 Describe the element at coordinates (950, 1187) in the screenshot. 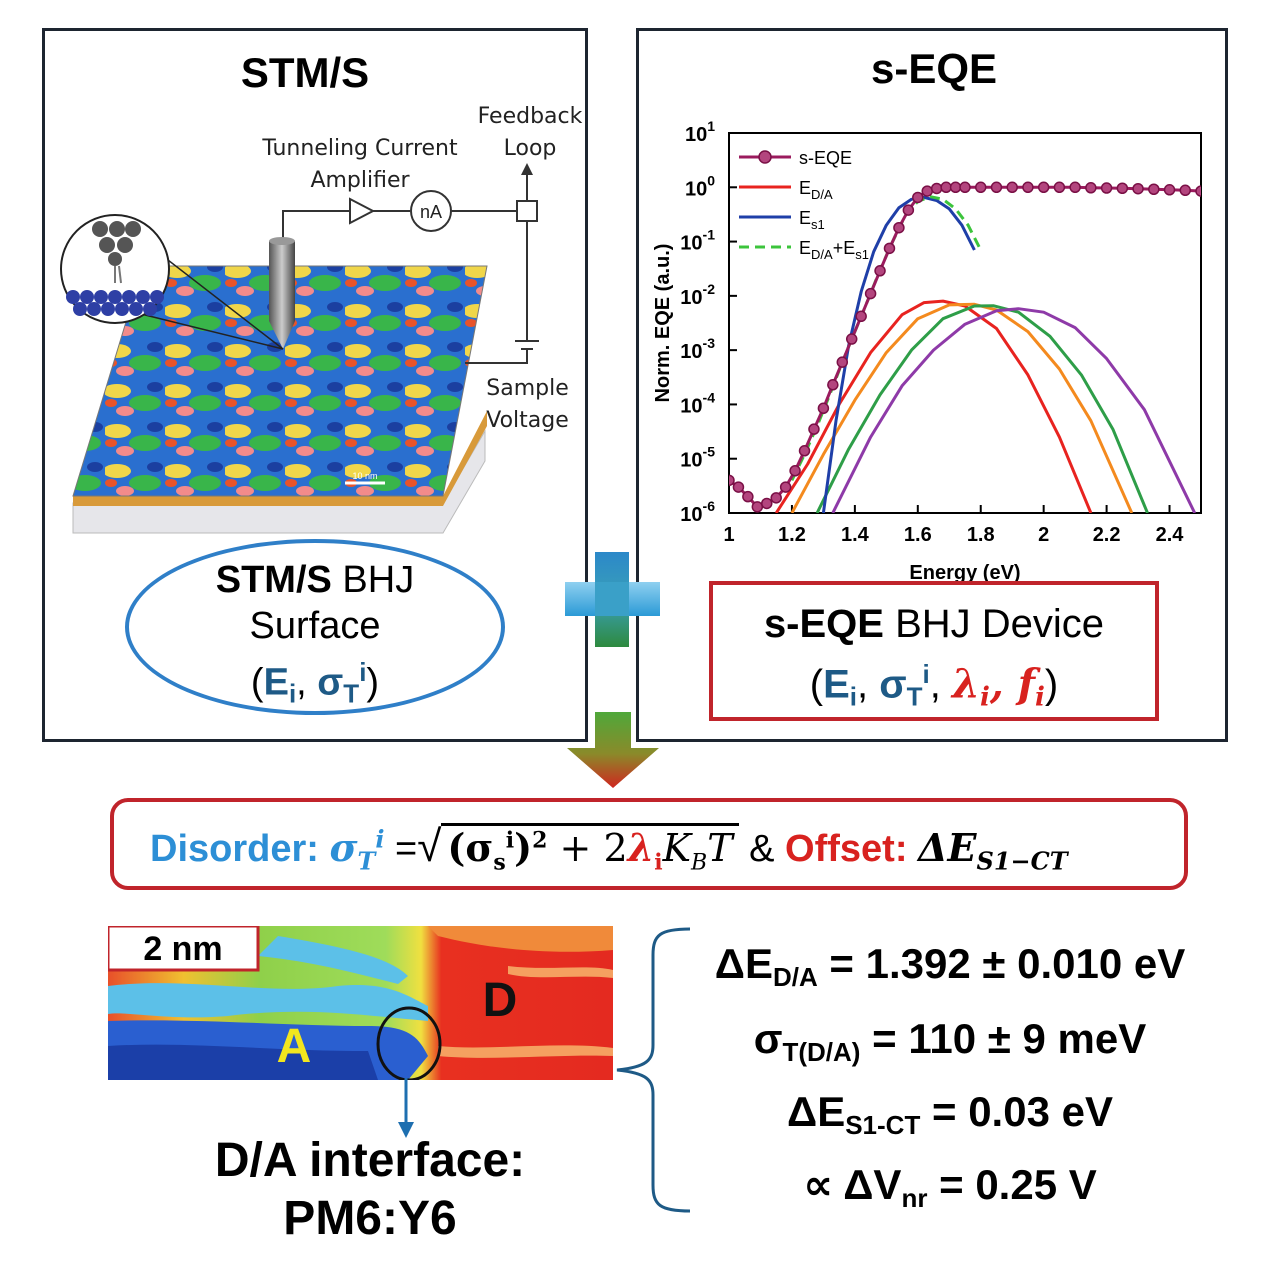

I see `result-delta-vnr: ∝ ΔVnr = 0.25 V` at that location.